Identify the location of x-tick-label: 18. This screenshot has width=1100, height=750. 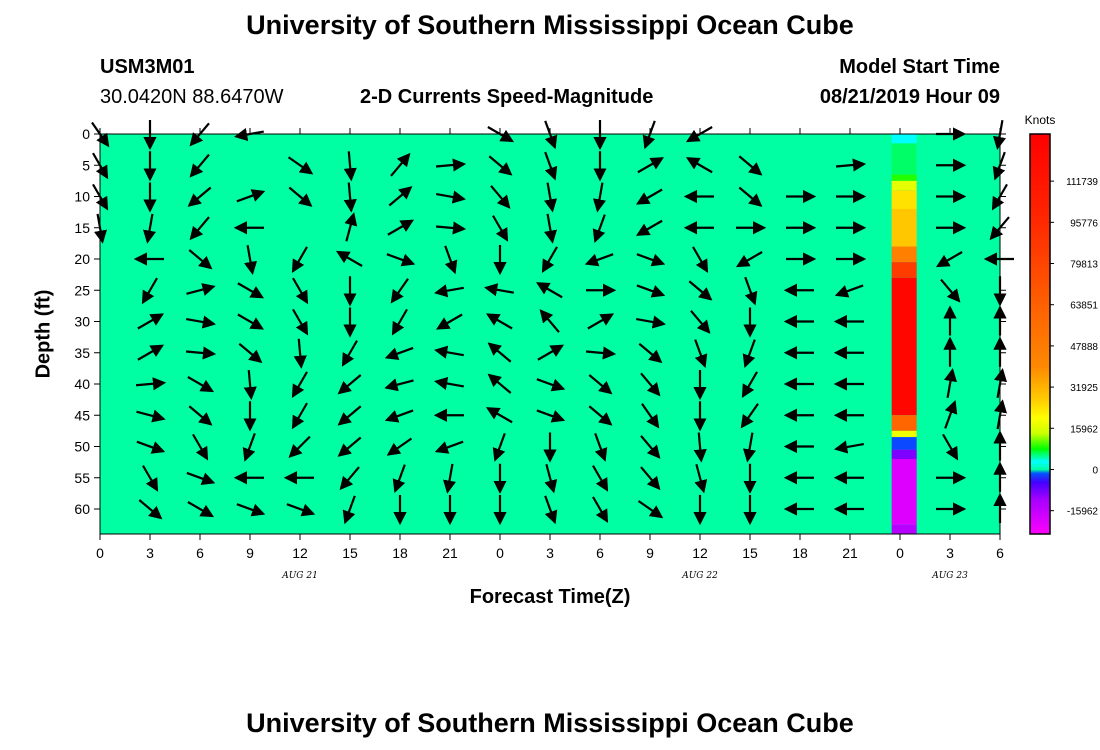
(800, 553).